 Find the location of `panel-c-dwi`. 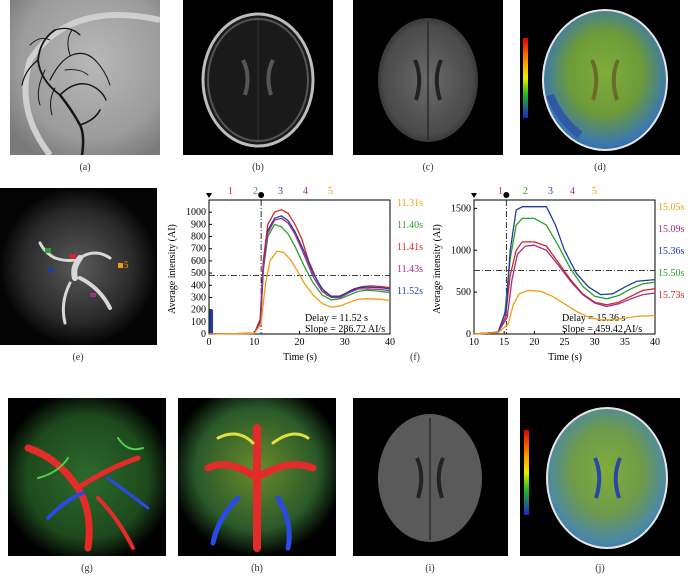

panel-c-dwi is located at coordinates (428, 77).